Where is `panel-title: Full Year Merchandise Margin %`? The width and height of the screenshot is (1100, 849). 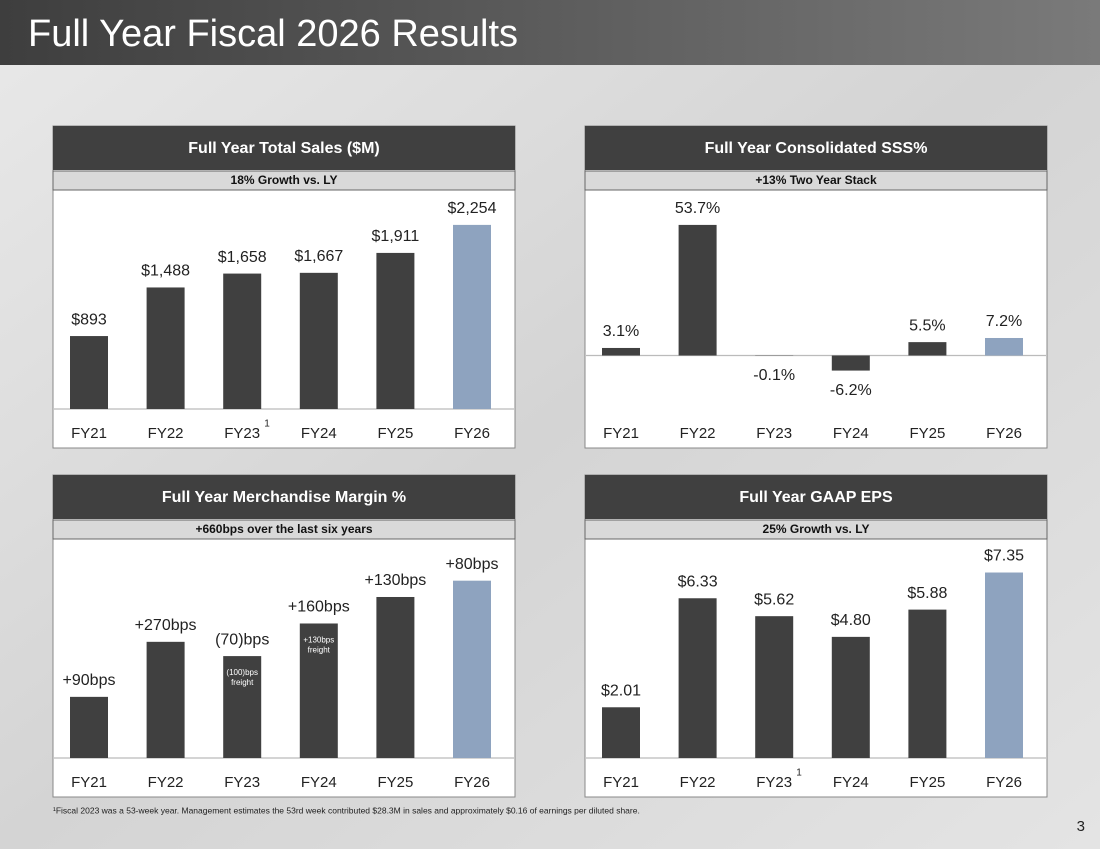 panel-title: Full Year Merchandise Margin % is located at coordinates (284, 497).